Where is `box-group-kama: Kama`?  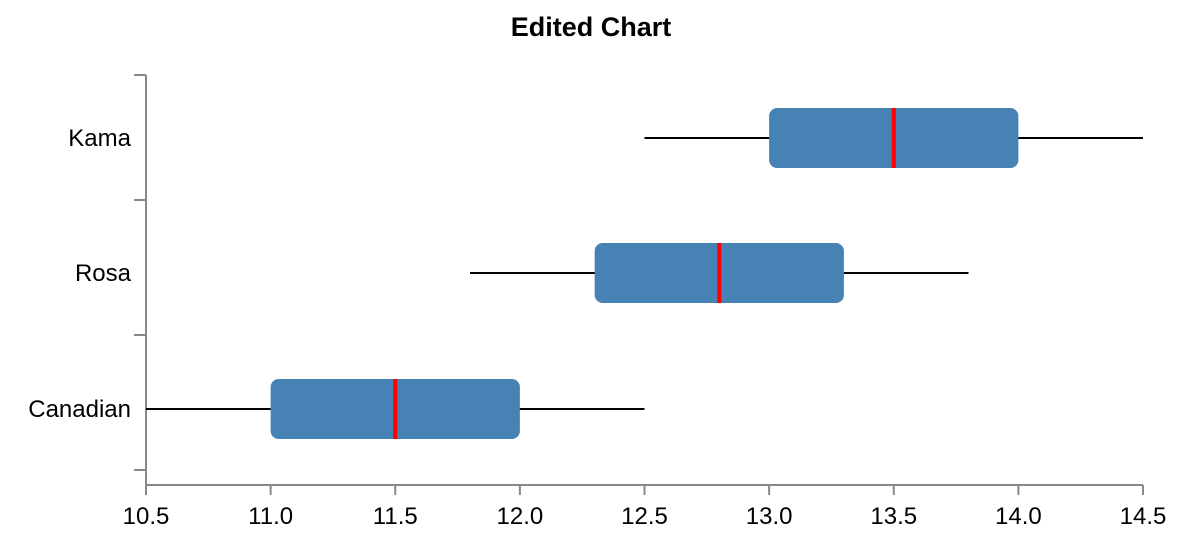 box-group-kama: Kama is located at coordinates (605, 138).